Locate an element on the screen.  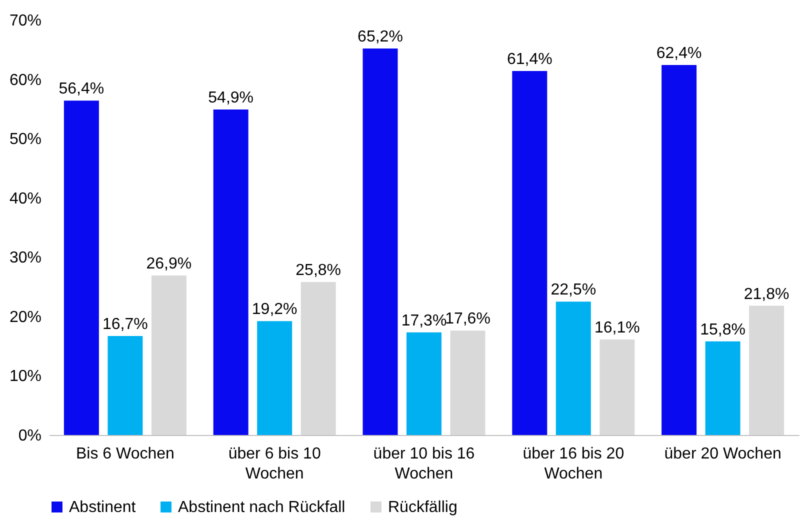
data-label: 26,9% is located at coordinates (169, 264).